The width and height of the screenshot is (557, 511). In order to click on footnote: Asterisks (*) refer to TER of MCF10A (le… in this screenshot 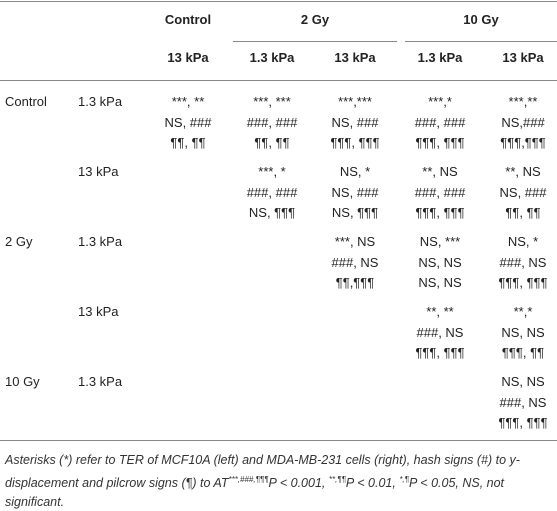, I will do `click(279, 481)`.